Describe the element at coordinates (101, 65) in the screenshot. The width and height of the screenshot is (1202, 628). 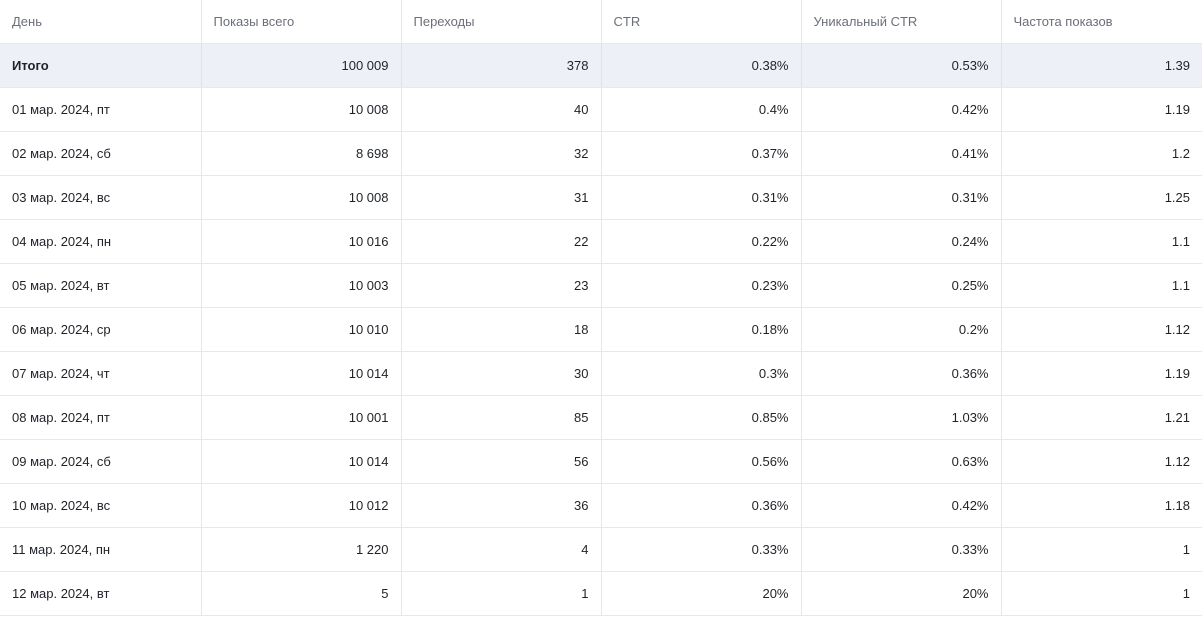
I see `total-label: Итого` at that location.